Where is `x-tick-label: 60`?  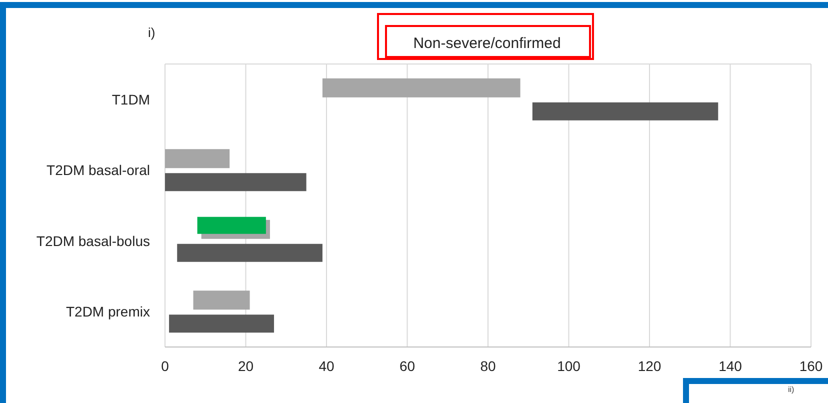 x-tick-label: 60 is located at coordinates (407, 366).